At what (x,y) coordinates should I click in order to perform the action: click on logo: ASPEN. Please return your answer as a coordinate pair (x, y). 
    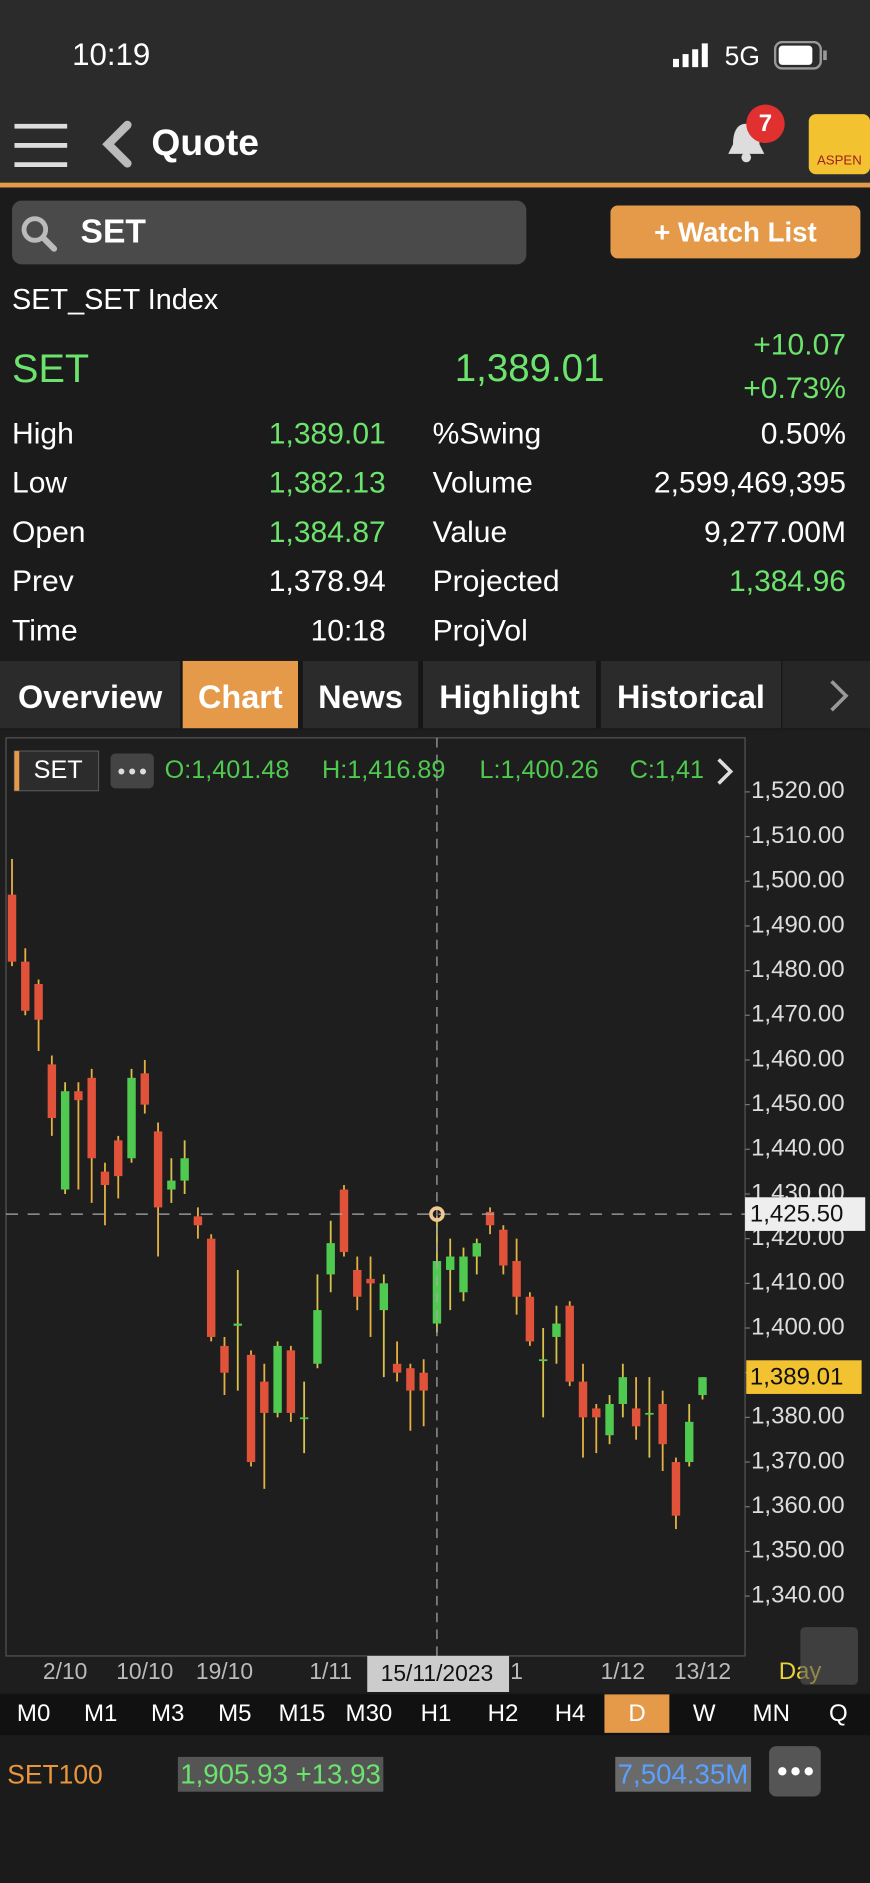
    Looking at the image, I should click on (839, 144).